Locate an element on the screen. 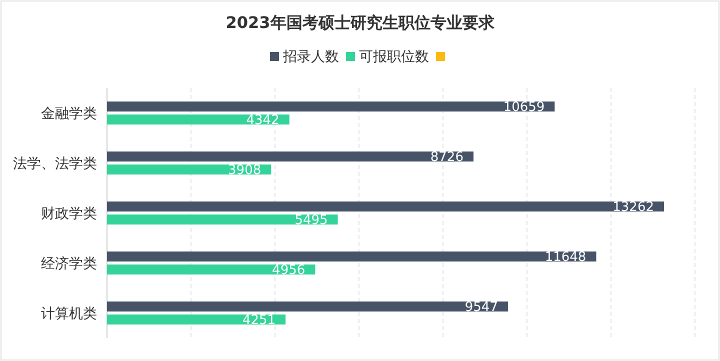  data-label: 4956 is located at coordinates (289, 270).